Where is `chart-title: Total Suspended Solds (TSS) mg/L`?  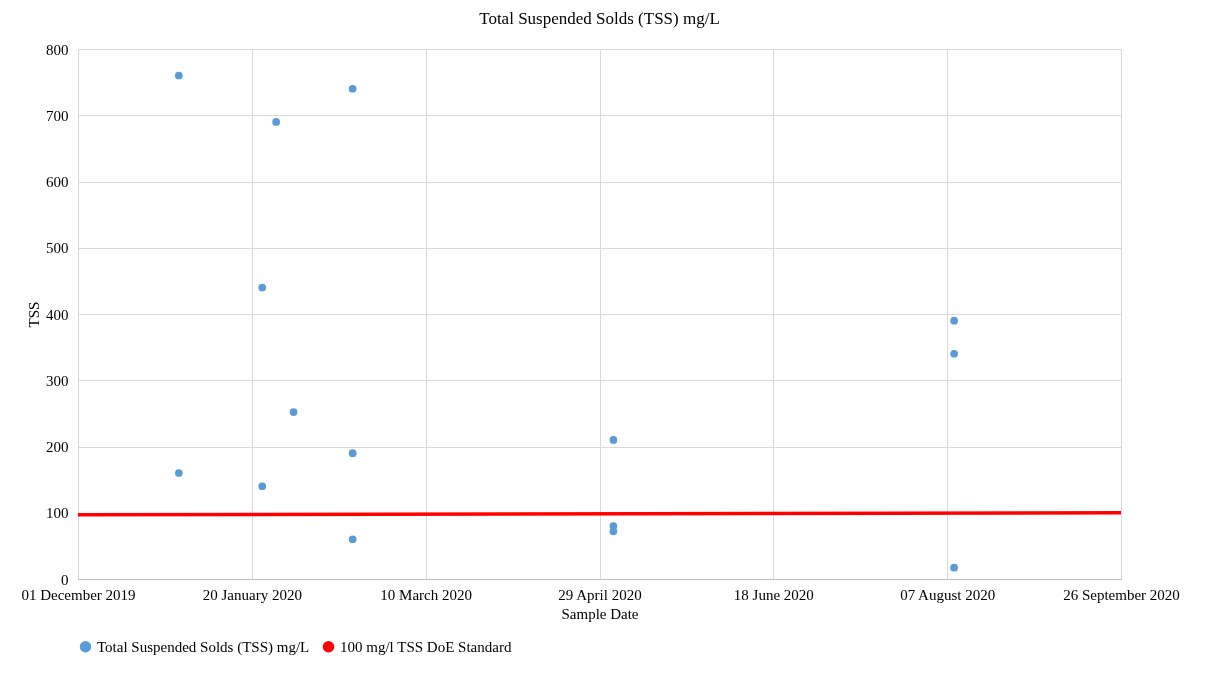
chart-title: Total Suspended Solds (TSS) mg/L is located at coordinates (599, 18).